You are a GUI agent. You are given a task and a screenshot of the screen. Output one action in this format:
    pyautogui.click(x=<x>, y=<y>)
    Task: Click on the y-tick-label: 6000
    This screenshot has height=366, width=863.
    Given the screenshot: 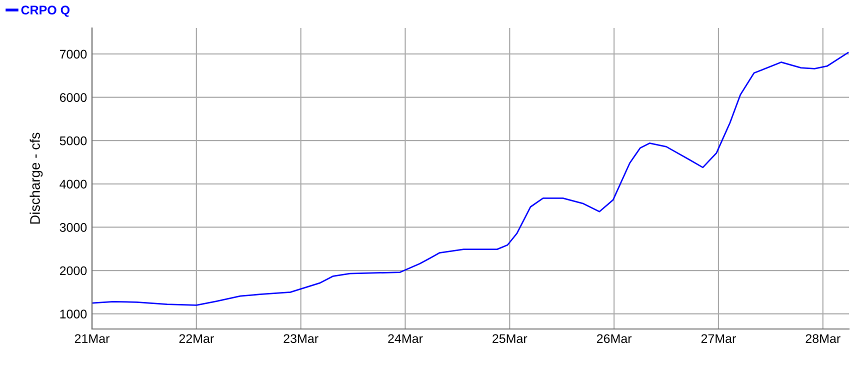 What is the action you would take?
    pyautogui.click(x=73, y=97)
    